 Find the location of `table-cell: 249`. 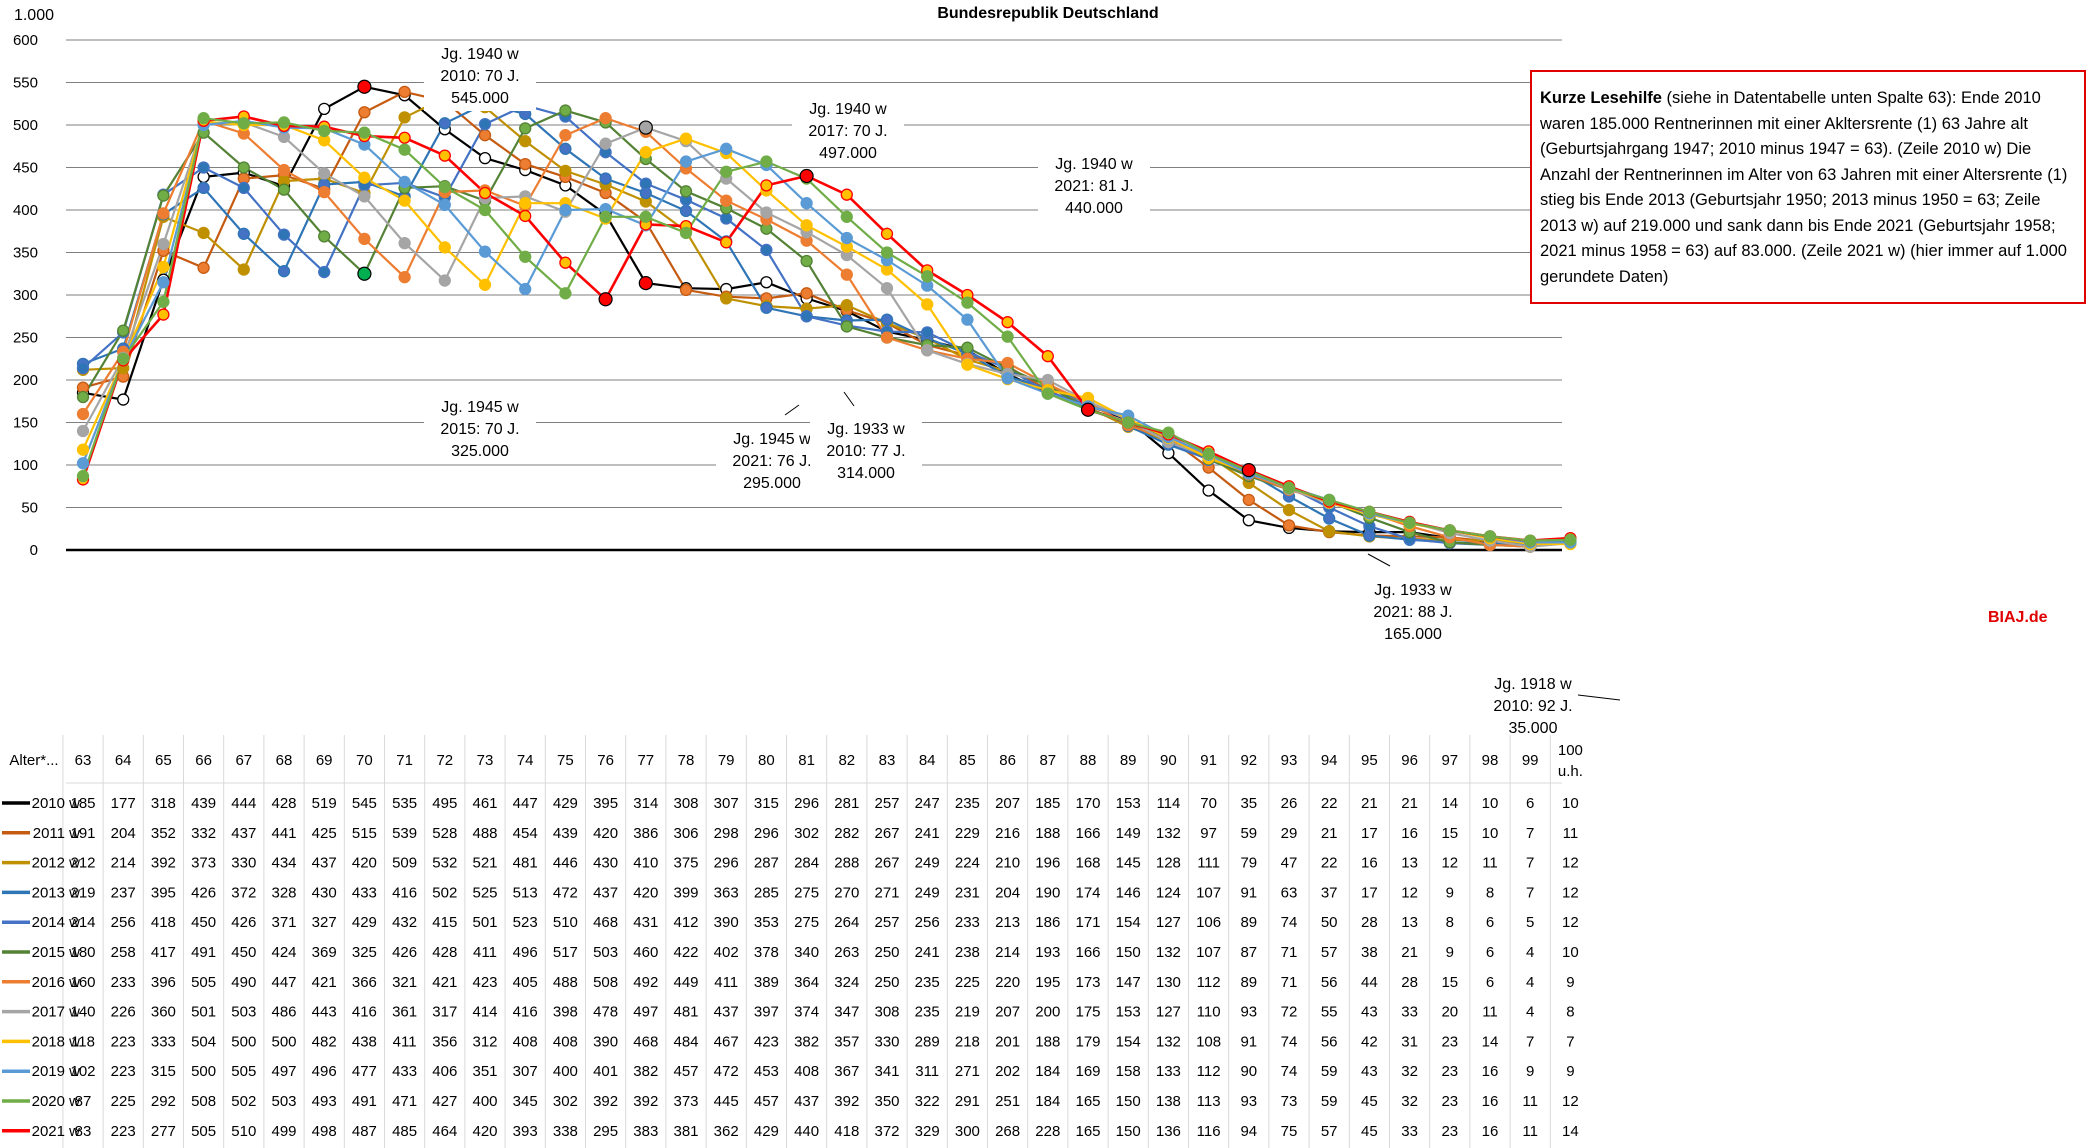

table-cell: 249 is located at coordinates (927, 892).